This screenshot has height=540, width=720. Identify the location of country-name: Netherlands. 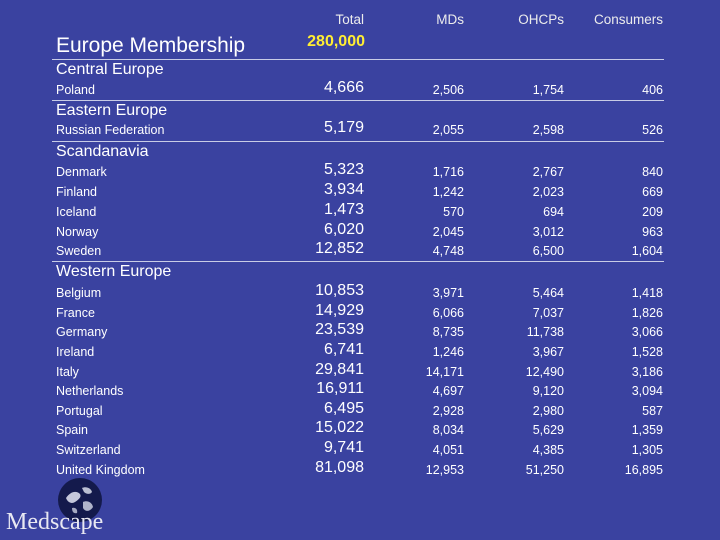
(90, 391).